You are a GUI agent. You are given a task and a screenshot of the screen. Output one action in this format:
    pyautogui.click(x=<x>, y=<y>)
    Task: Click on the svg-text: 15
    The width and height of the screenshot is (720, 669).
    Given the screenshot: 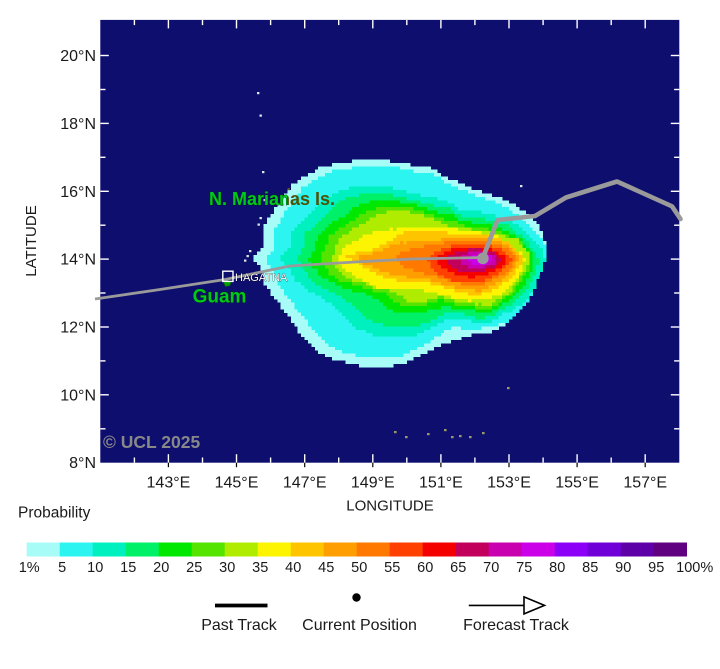 What is the action you would take?
    pyautogui.click(x=128, y=568)
    